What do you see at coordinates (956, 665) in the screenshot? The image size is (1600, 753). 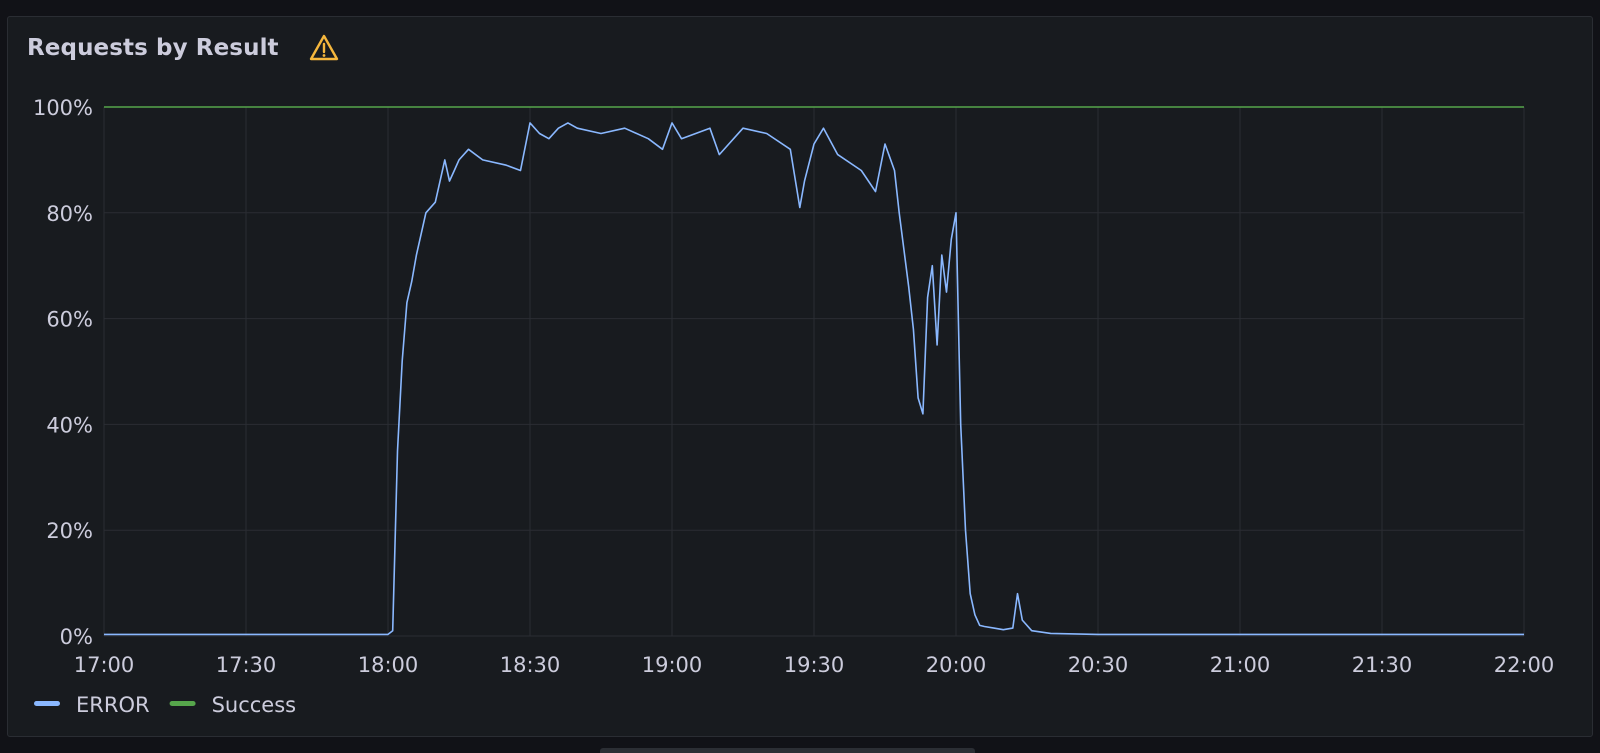 I see `x-tick-label: 20:00` at bounding box center [956, 665].